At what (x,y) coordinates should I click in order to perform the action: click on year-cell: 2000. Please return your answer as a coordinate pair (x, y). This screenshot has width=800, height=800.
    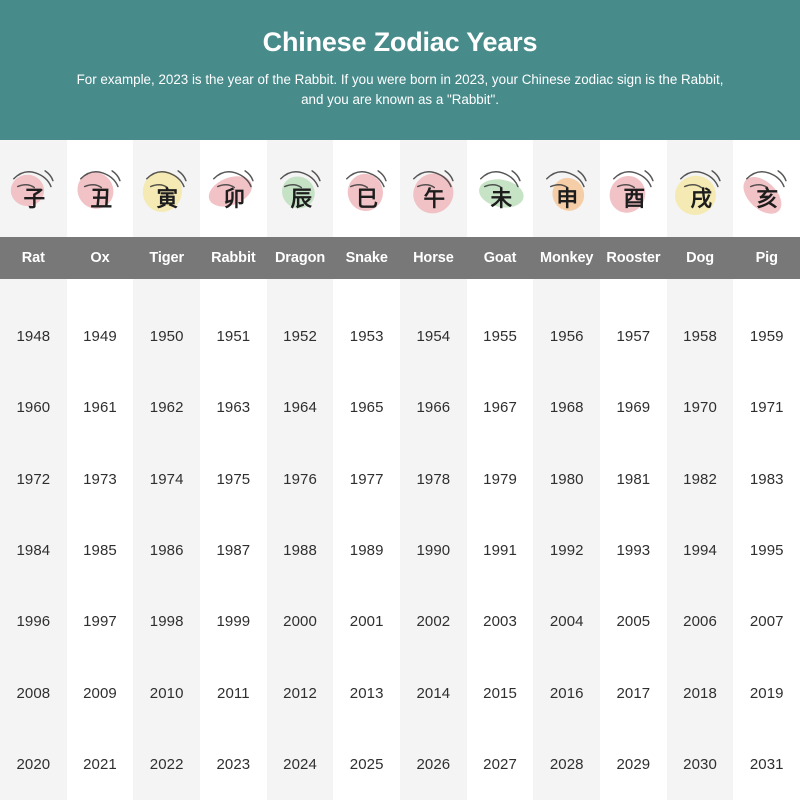
    Looking at the image, I should click on (300, 622).